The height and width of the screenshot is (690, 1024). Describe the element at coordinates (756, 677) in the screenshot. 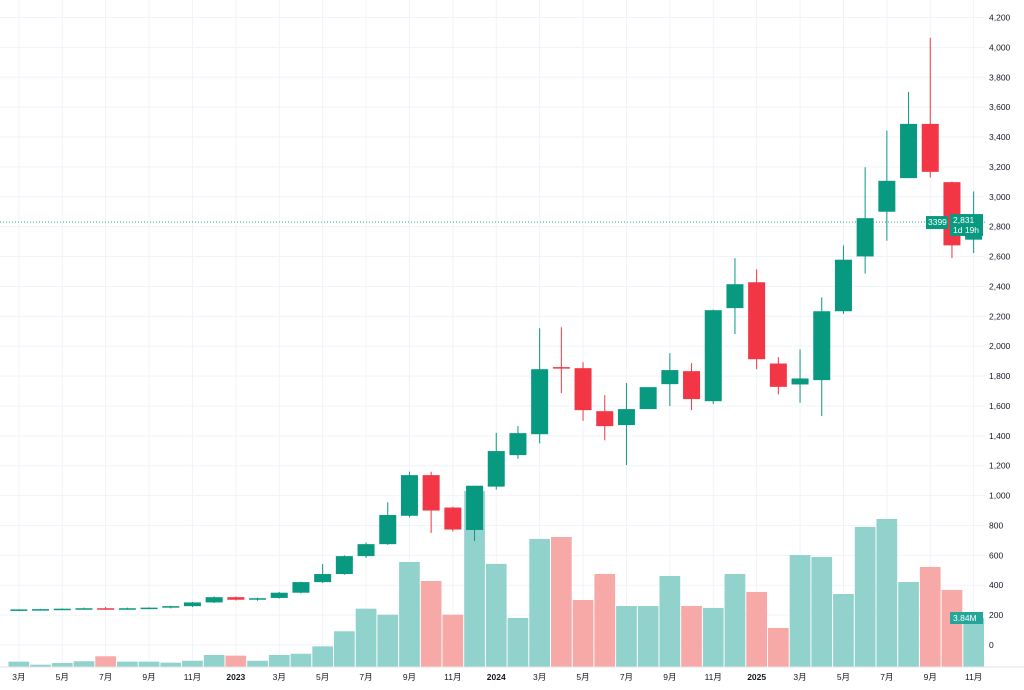

I see `x-tick-label: 2025` at that location.